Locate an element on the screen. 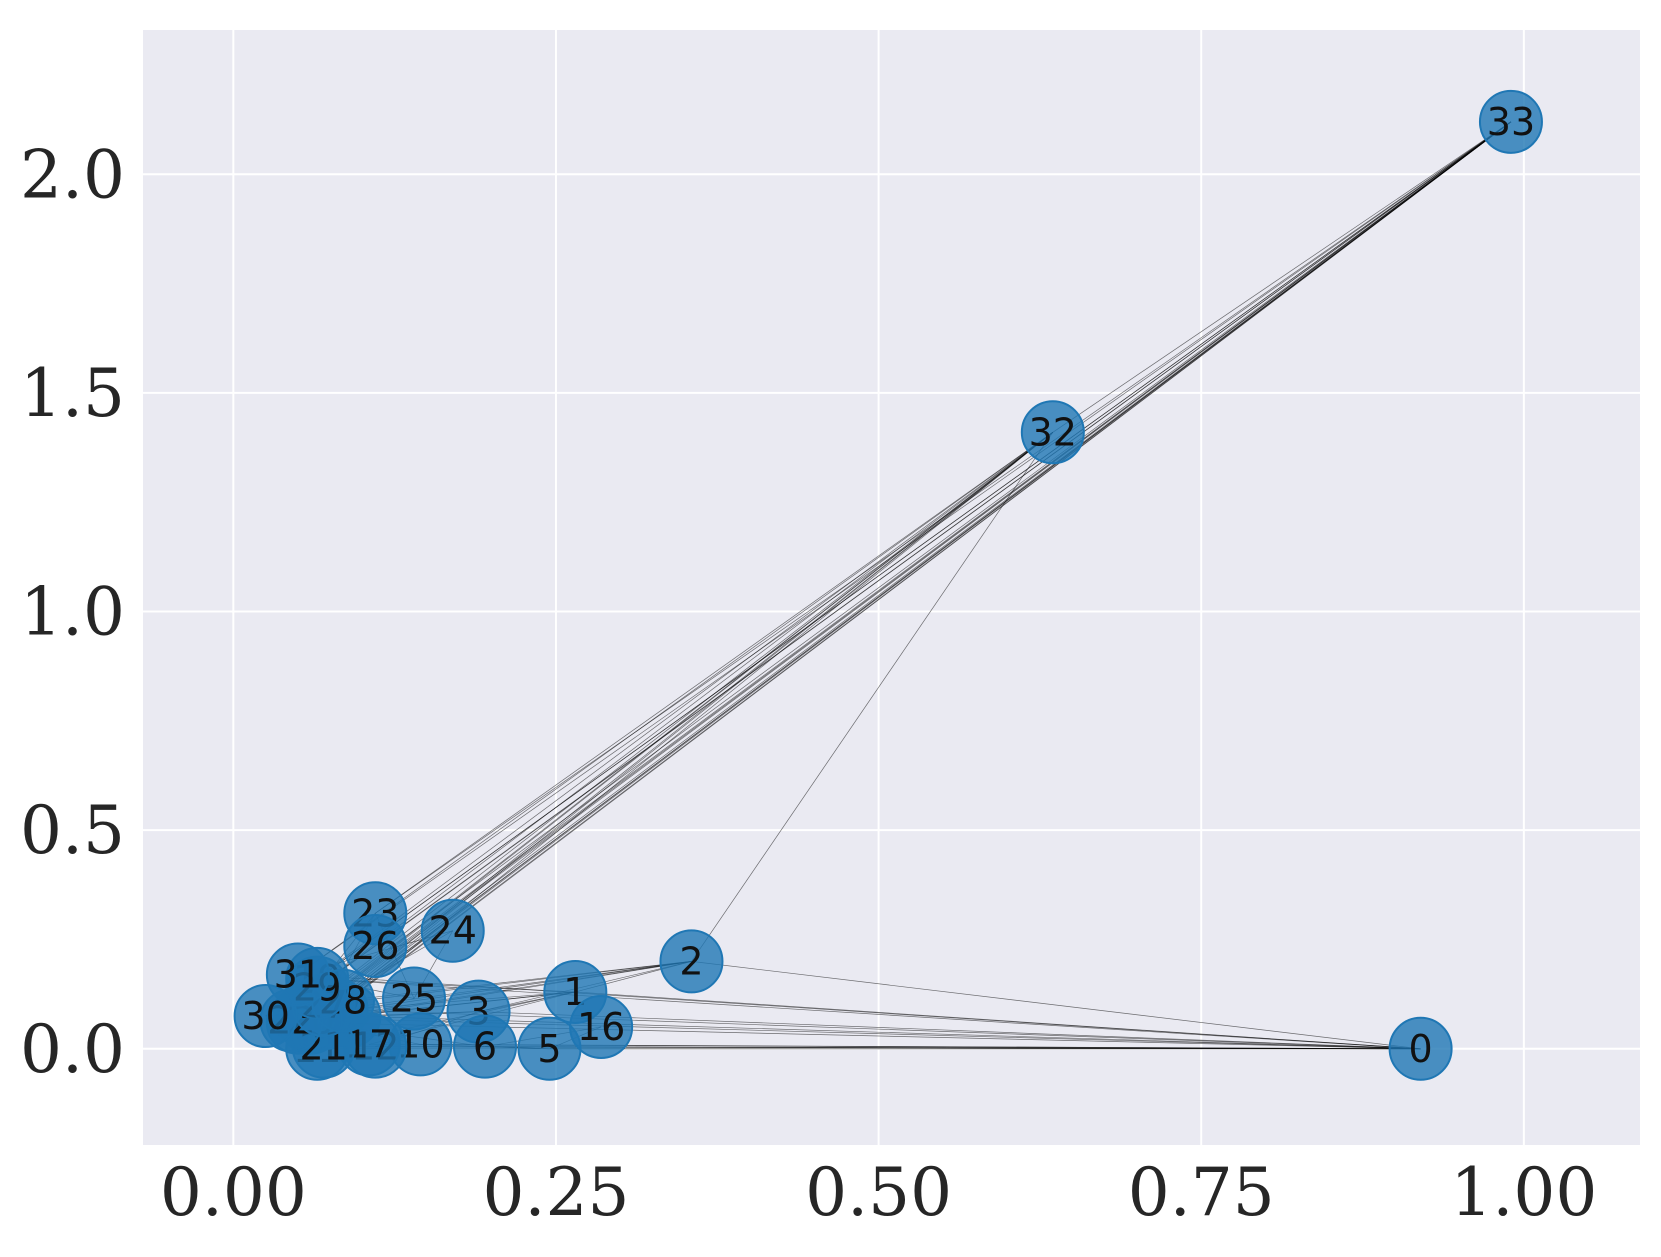  node-label: 31 is located at coordinates (298, 974).